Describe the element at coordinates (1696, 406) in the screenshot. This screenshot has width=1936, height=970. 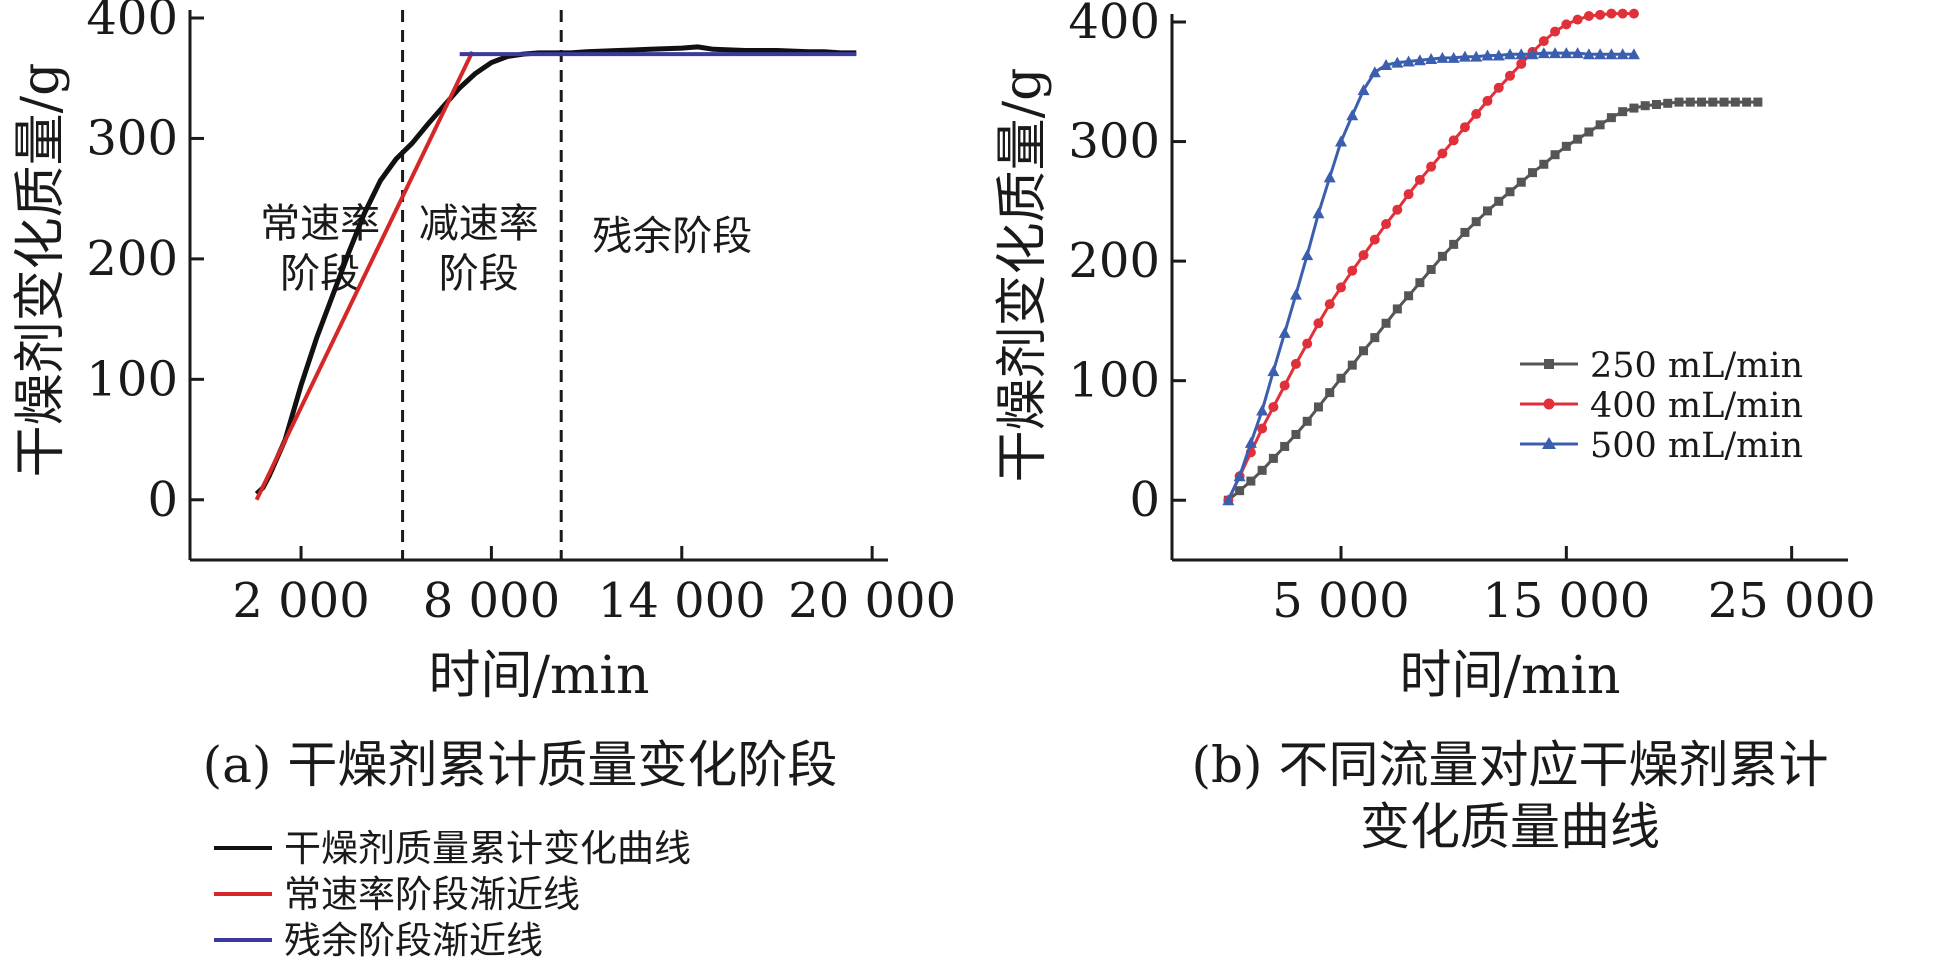
I see `legend-label-b: 400 mL/min` at that location.